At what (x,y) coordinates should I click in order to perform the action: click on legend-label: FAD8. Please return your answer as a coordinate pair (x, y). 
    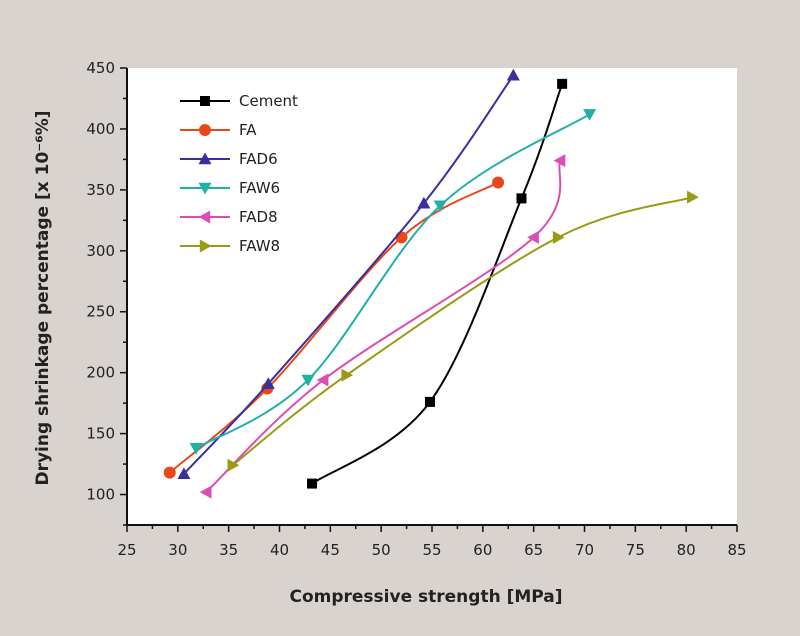
    Looking at the image, I should click on (258, 217).